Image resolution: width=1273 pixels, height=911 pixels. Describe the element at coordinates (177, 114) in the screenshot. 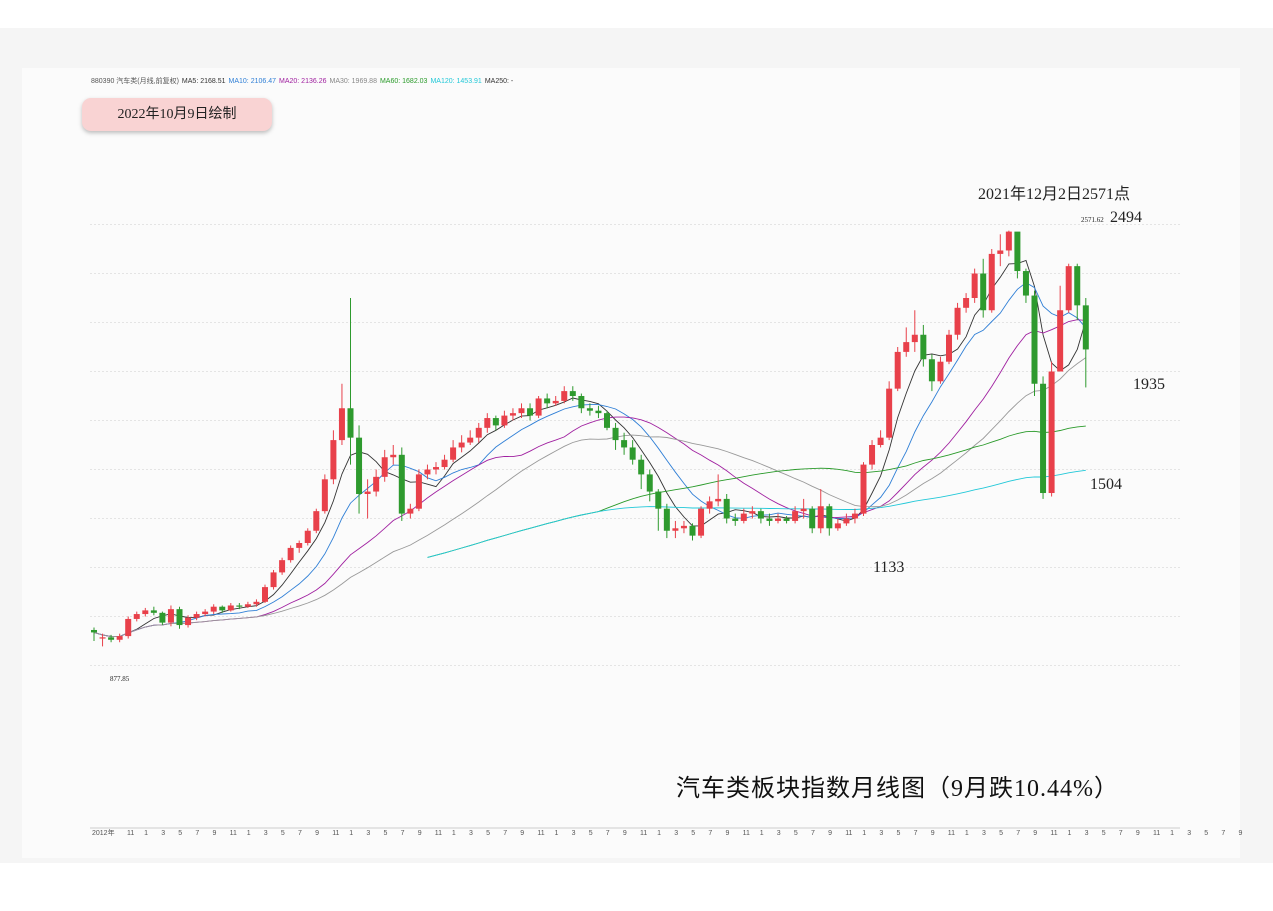

I see `draw-date-badge: 2022年10月9日绘制` at that location.